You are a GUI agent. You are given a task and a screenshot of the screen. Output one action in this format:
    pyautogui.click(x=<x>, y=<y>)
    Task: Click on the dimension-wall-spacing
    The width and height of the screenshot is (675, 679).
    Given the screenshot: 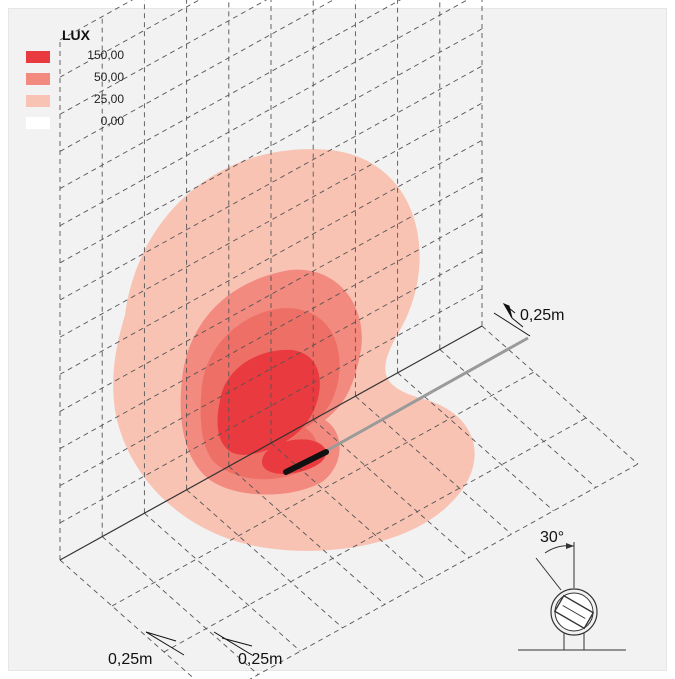 What is the action you would take?
    pyautogui.click(x=512, y=320)
    